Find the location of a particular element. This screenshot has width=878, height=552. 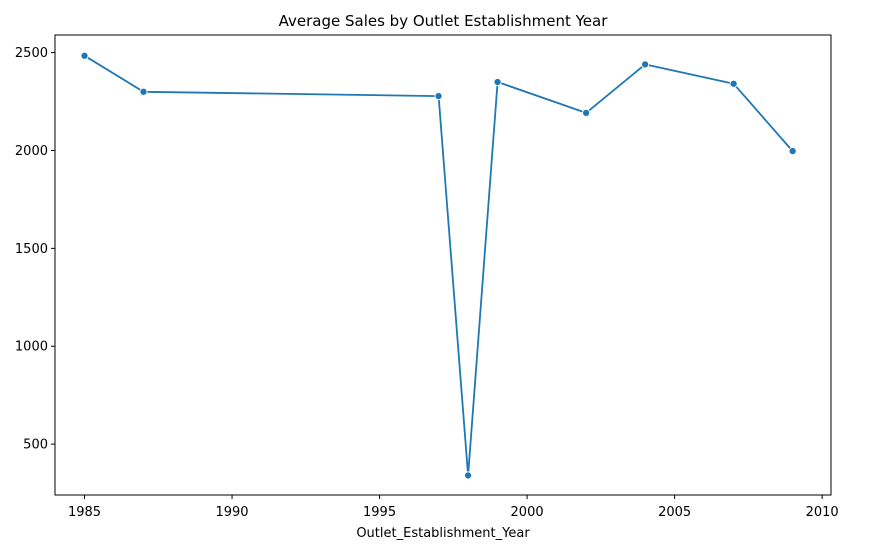

y-tick-label: 2500 is located at coordinates (31, 53).